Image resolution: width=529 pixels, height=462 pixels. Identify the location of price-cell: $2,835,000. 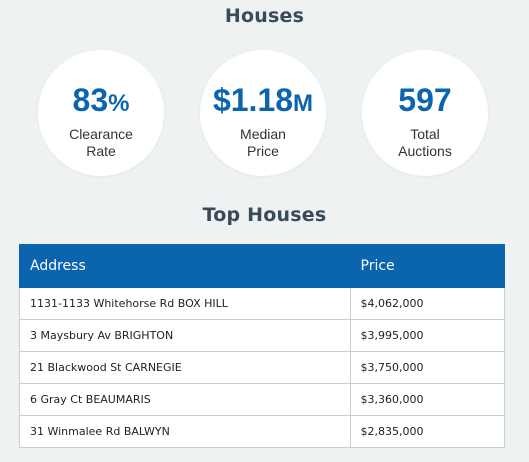
(427, 431).